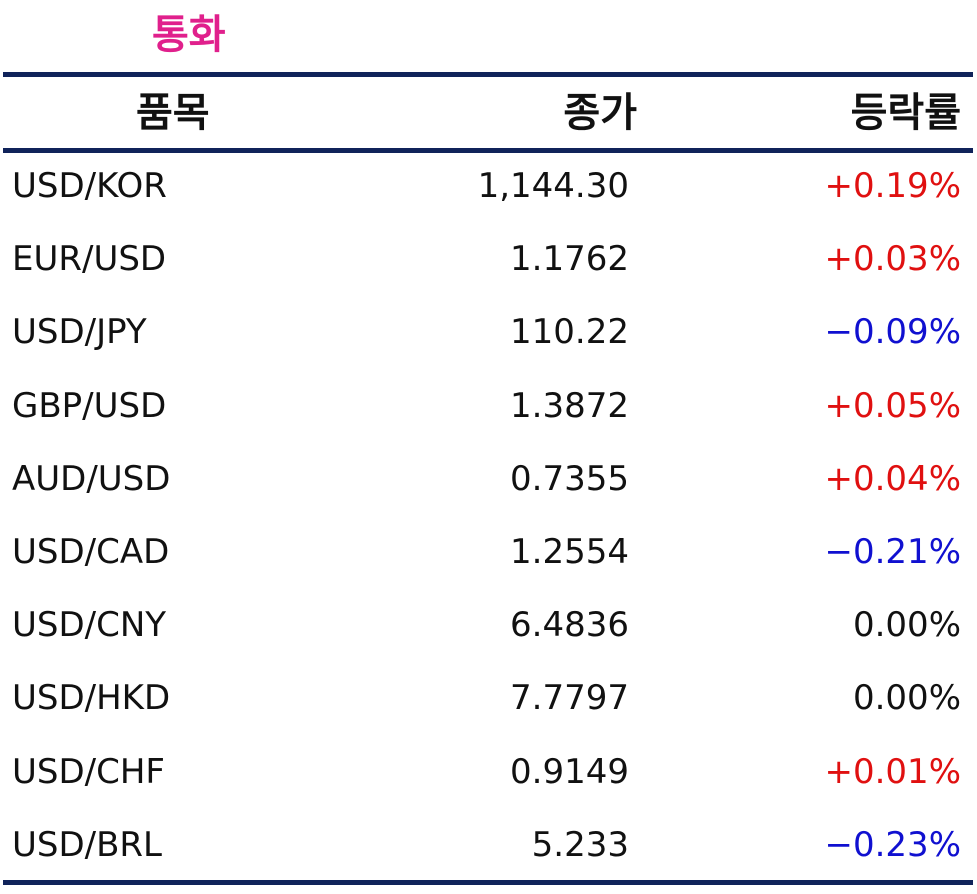  What do you see at coordinates (89, 405) in the screenshot?
I see `row-item: GBP/USD` at bounding box center [89, 405].